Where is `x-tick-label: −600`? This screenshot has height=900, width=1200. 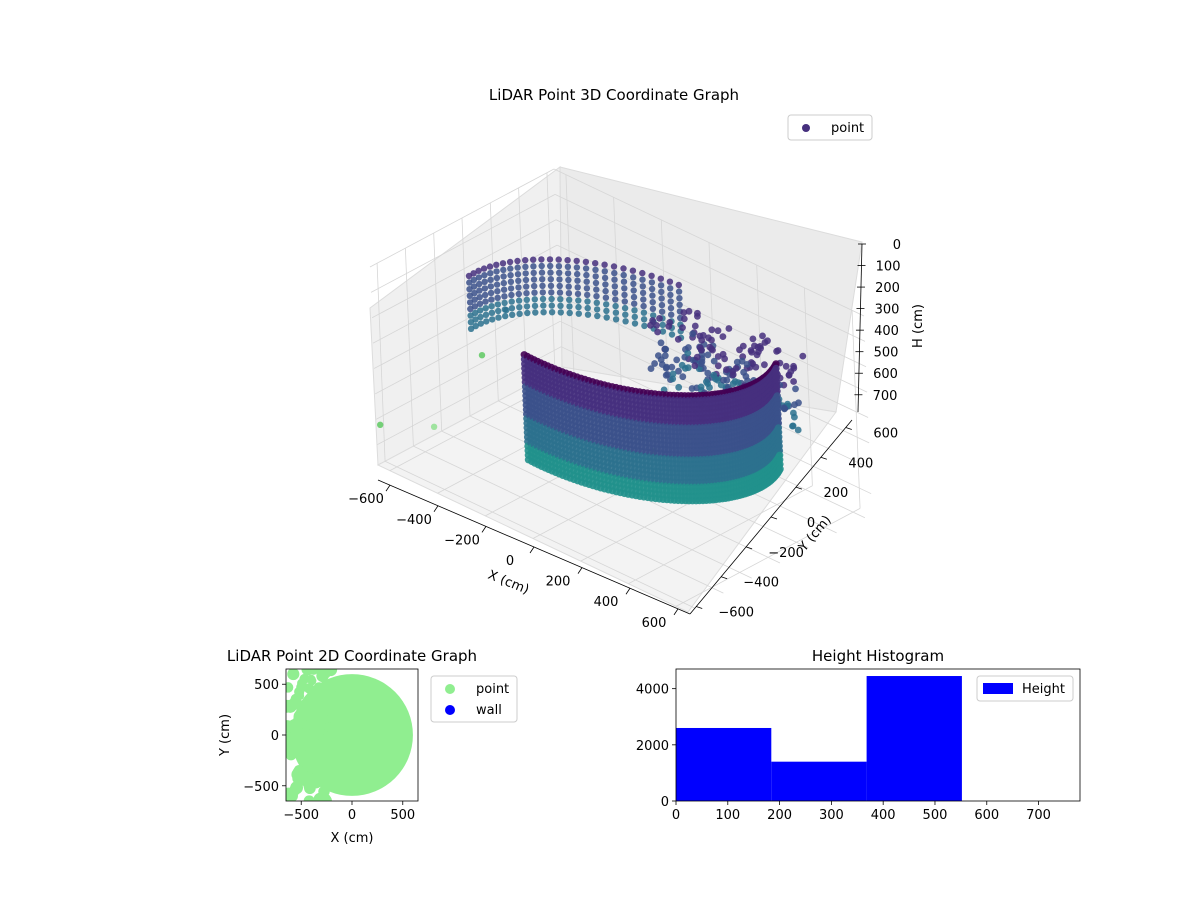
x-tick-label: −600 is located at coordinates (366, 499).